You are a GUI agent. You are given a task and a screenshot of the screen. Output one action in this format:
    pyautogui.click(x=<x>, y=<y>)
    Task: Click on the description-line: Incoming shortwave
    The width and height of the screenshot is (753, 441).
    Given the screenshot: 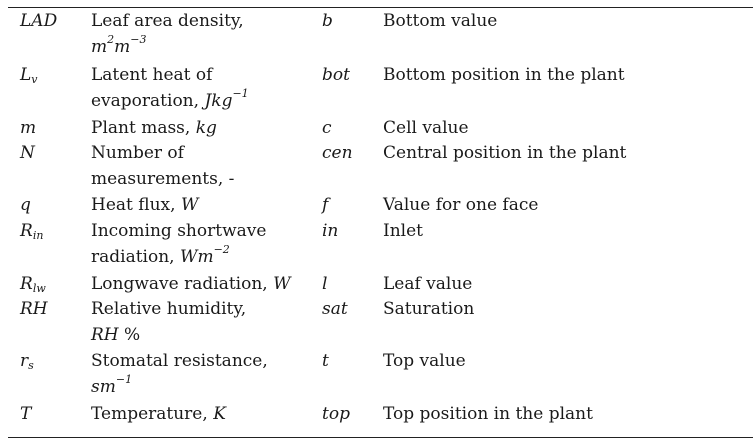 What is the action you would take?
    pyautogui.click(x=179, y=231)
    